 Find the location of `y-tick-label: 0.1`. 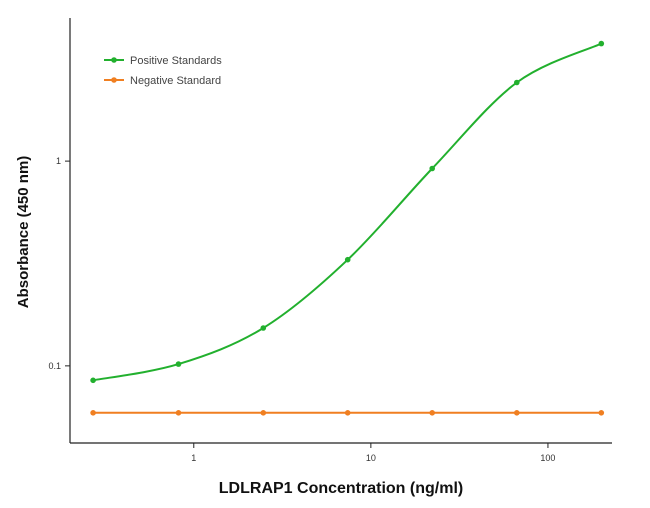

y-tick-label: 0.1 is located at coordinates (54, 366).